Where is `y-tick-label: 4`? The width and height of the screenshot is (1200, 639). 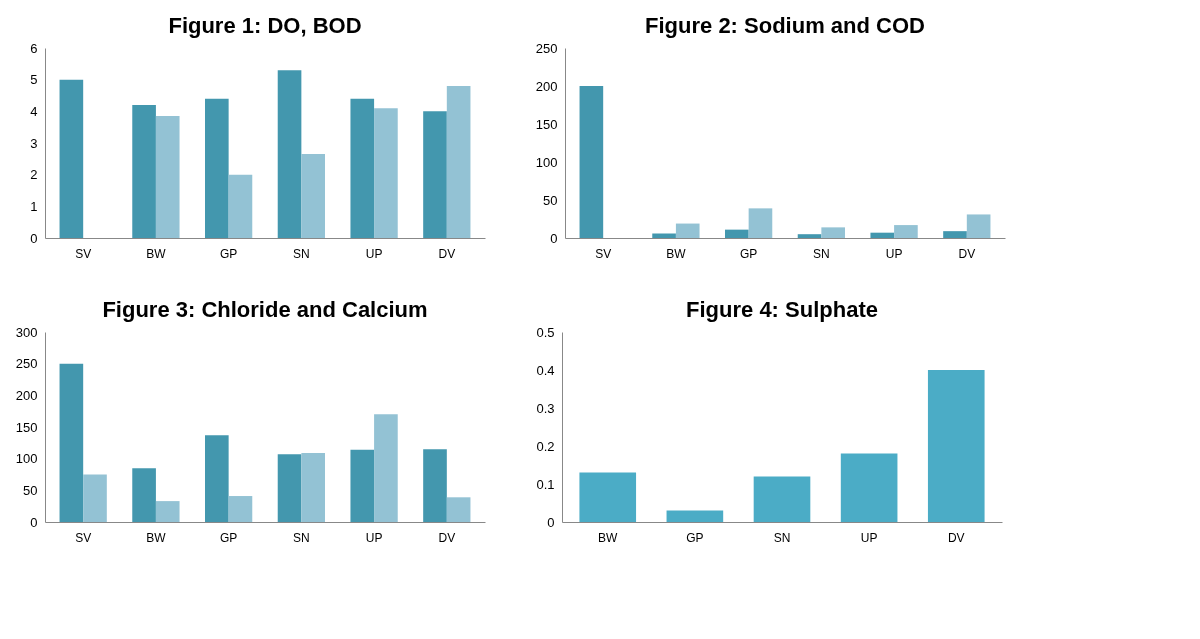
y-tick-label: 4 is located at coordinates (34, 111).